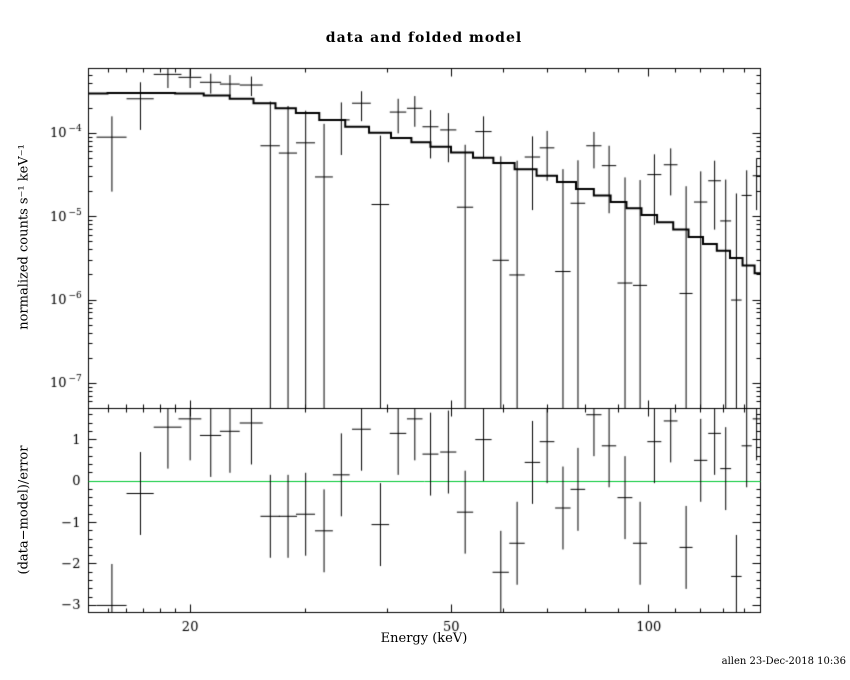 The width and height of the screenshot is (850, 680). Describe the element at coordinates (24, 510) in the screenshot. I see `bottom-y-axis-label: (data−model)/error` at that location.